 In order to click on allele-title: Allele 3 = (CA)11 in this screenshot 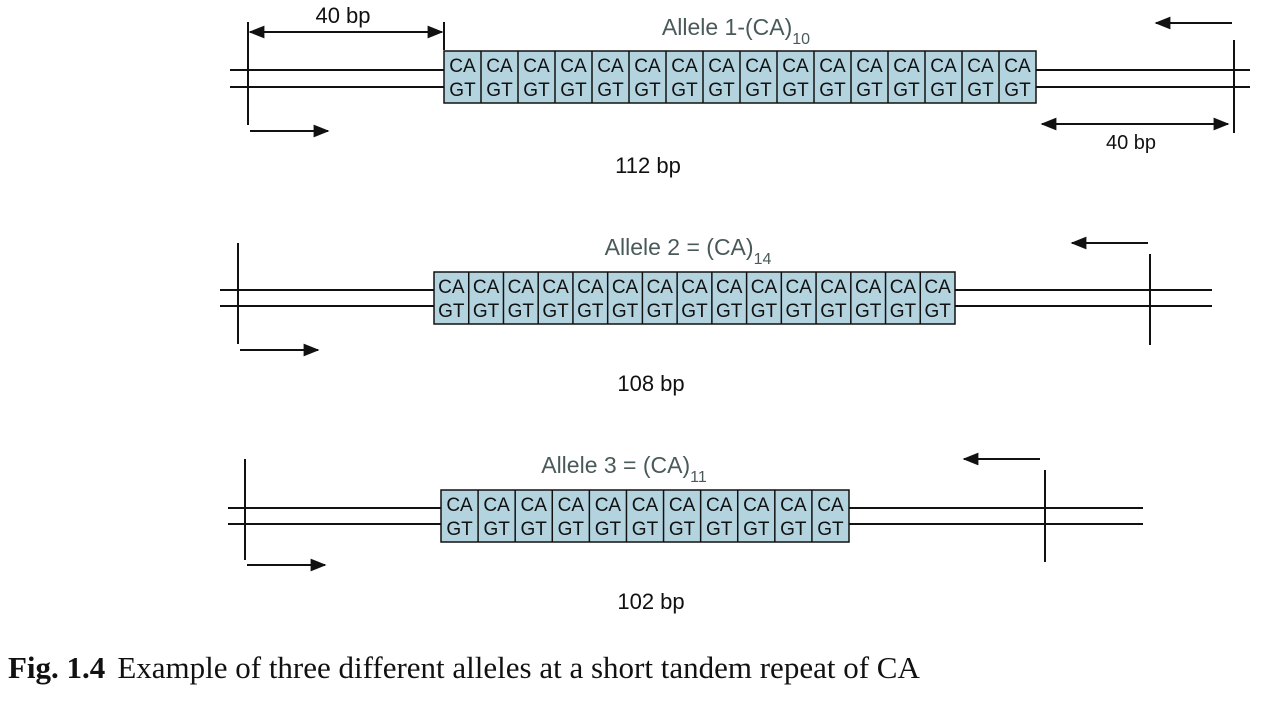, I will do `click(624, 469)`.